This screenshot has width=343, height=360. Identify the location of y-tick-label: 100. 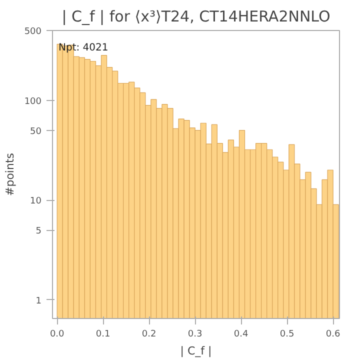
(33, 101).